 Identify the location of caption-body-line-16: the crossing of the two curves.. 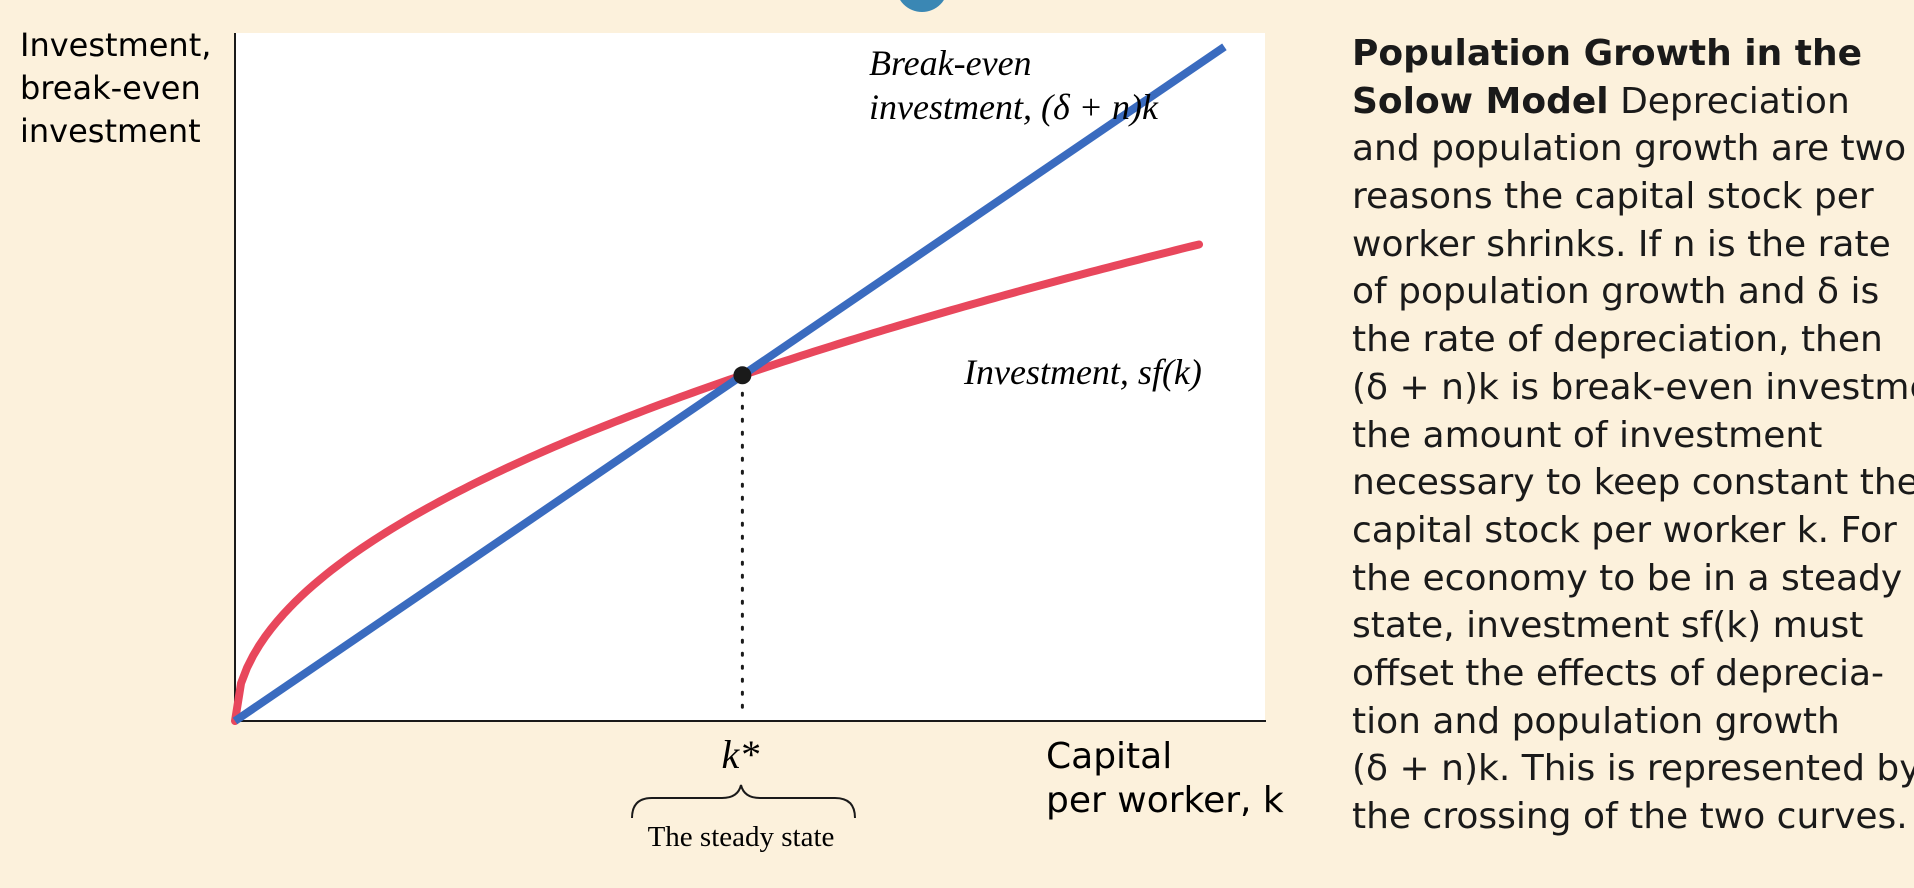
(1630, 816).